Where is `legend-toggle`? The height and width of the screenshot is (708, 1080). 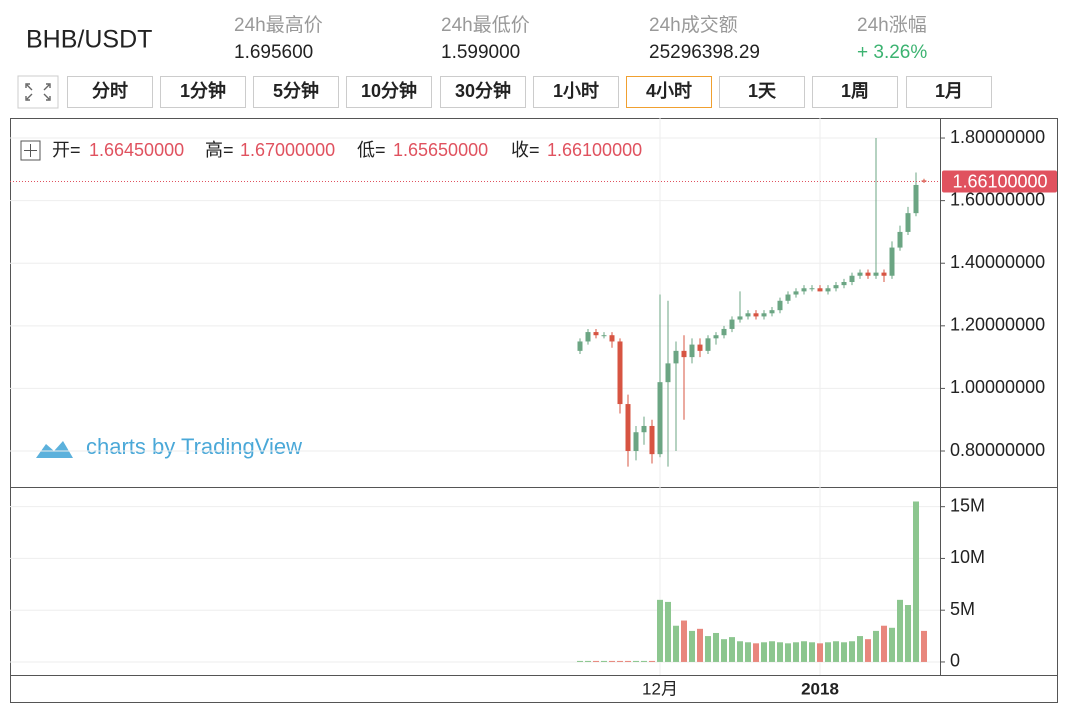 legend-toggle is located at coordinates (30, 150).